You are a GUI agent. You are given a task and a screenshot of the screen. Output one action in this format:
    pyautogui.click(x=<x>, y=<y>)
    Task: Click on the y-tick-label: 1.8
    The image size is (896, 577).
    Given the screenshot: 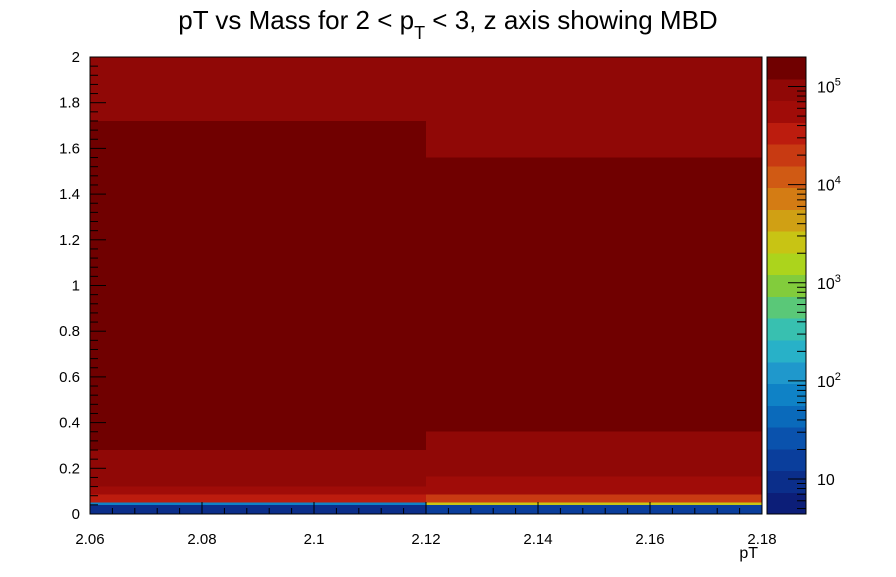 What is the action you would take?
    pyautogui.click(x=69, y=103)
    